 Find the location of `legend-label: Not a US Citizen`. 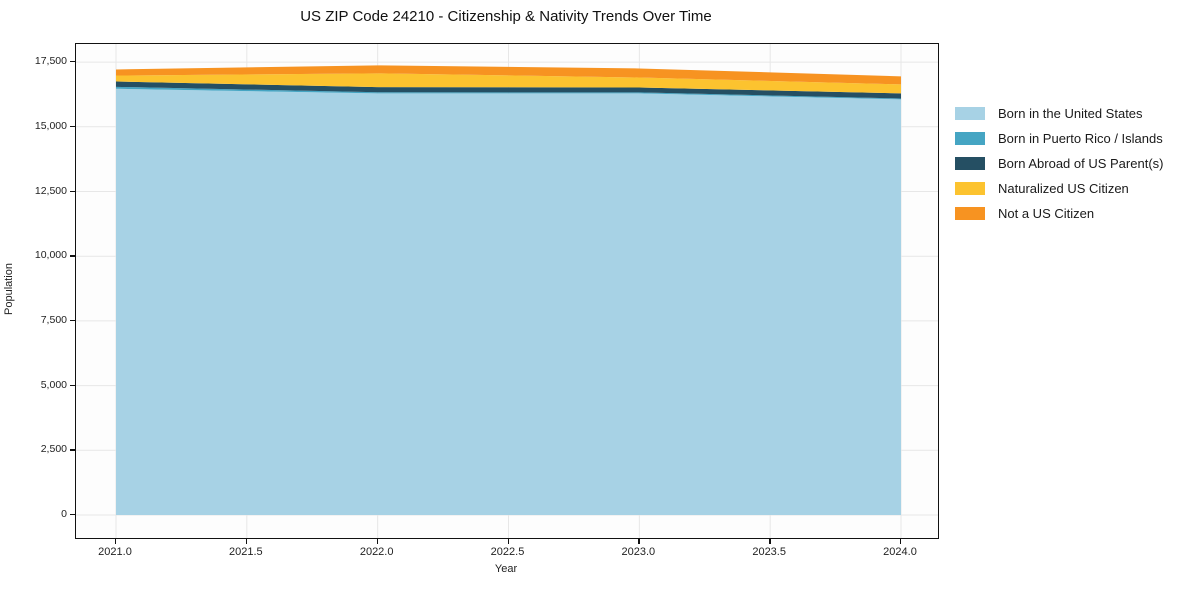

legend-label: Not a US Citizen is located at coordinates (1046, 213).